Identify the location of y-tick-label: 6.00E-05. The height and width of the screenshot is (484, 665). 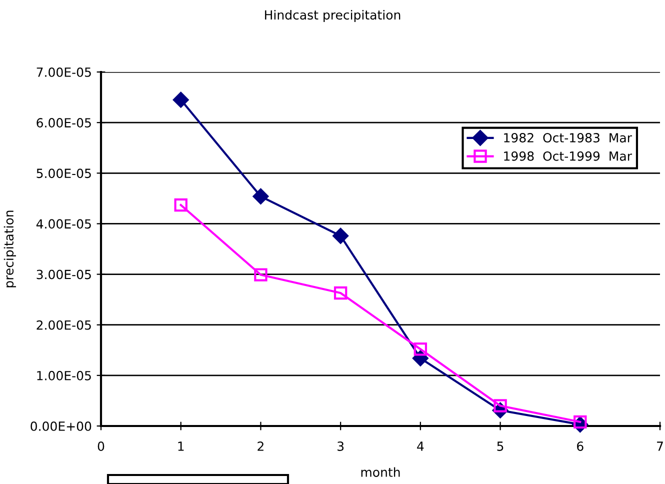
(63, 123).